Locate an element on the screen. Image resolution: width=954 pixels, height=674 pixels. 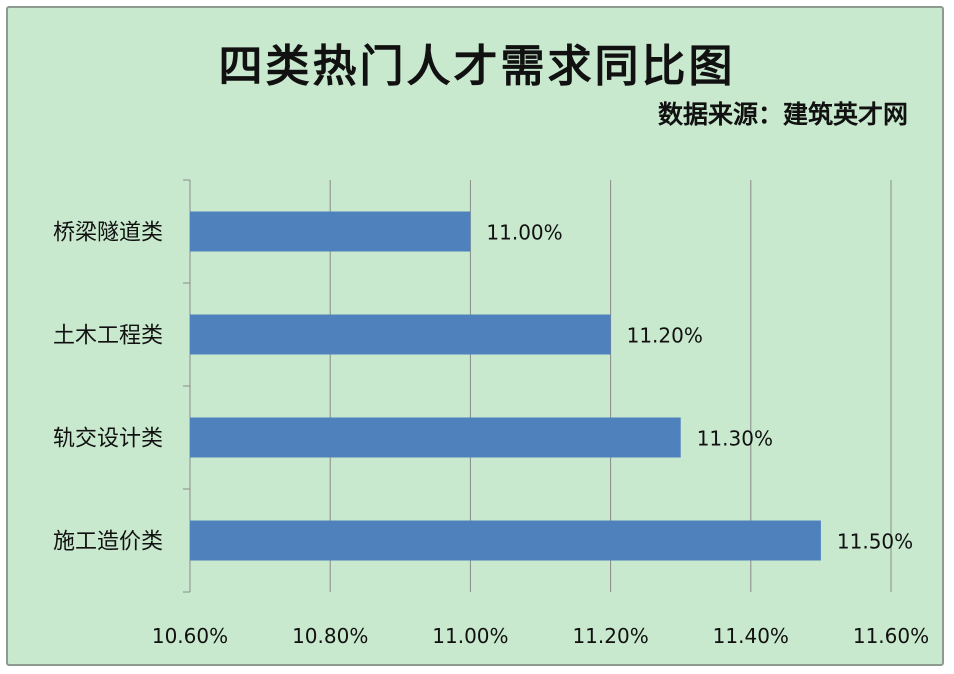
chart-source: 数据来源：建筑英才网 is located at coordinates (782, 114).